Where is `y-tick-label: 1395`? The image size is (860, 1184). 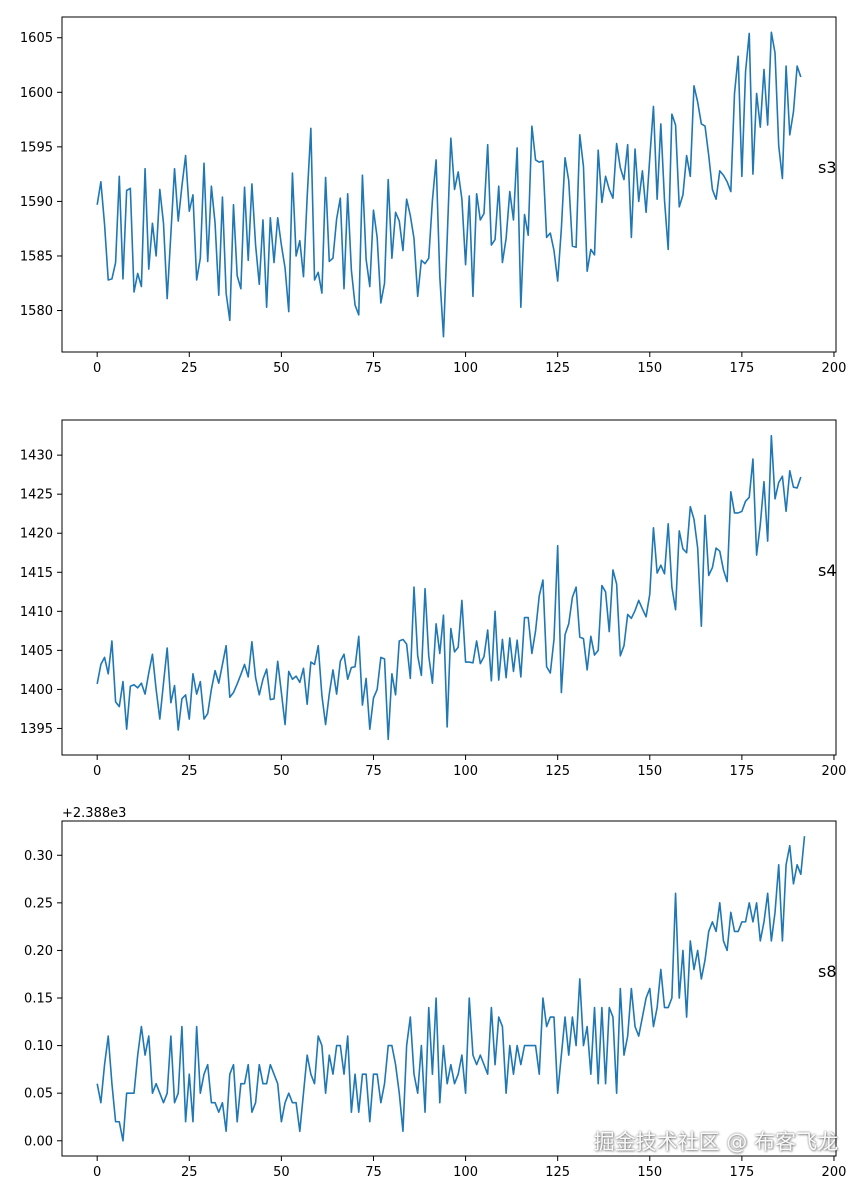 y-tick-label: 1395 is located at coordinates (36, 729).